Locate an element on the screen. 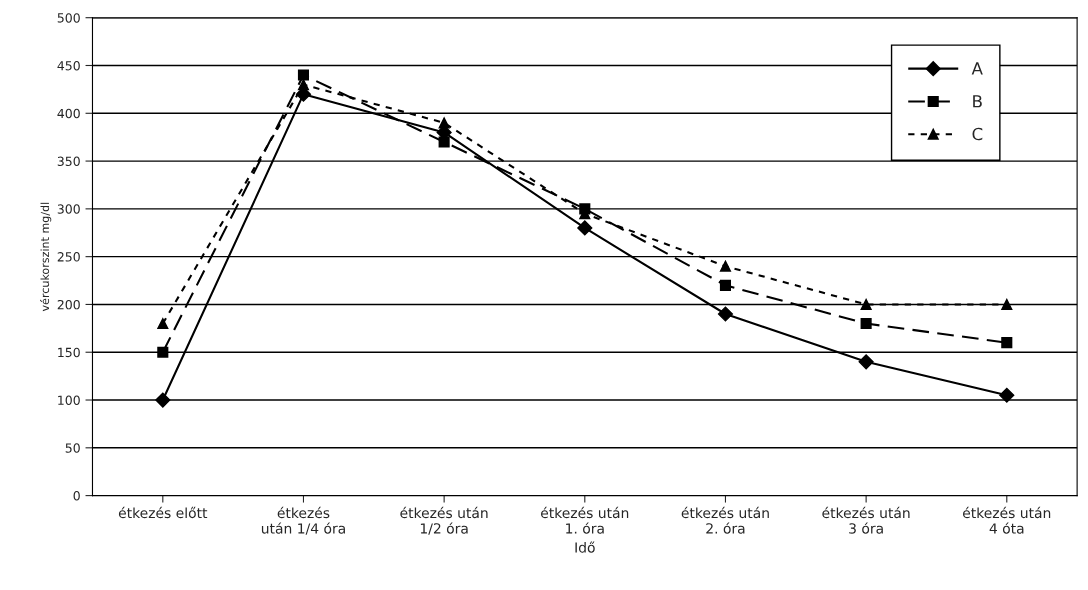 This screenshot has height=590, width=1088. y-tick-label: 50 is located at coordinates (72, 448).